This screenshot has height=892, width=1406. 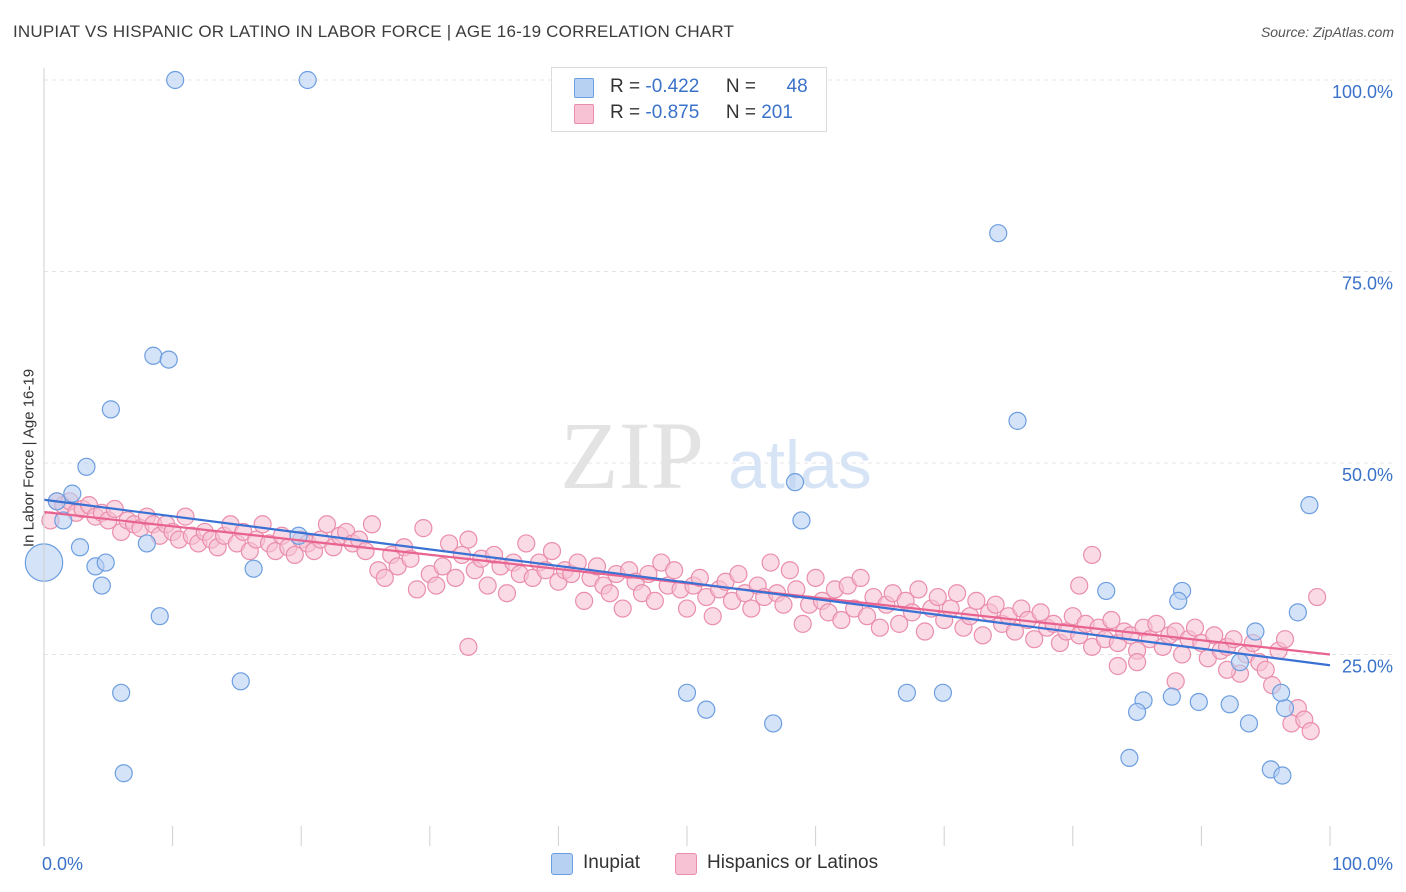 I want to click on bottom-legend-label-hispanic: Hispanics or Latinos, so click(x=793, y=862).